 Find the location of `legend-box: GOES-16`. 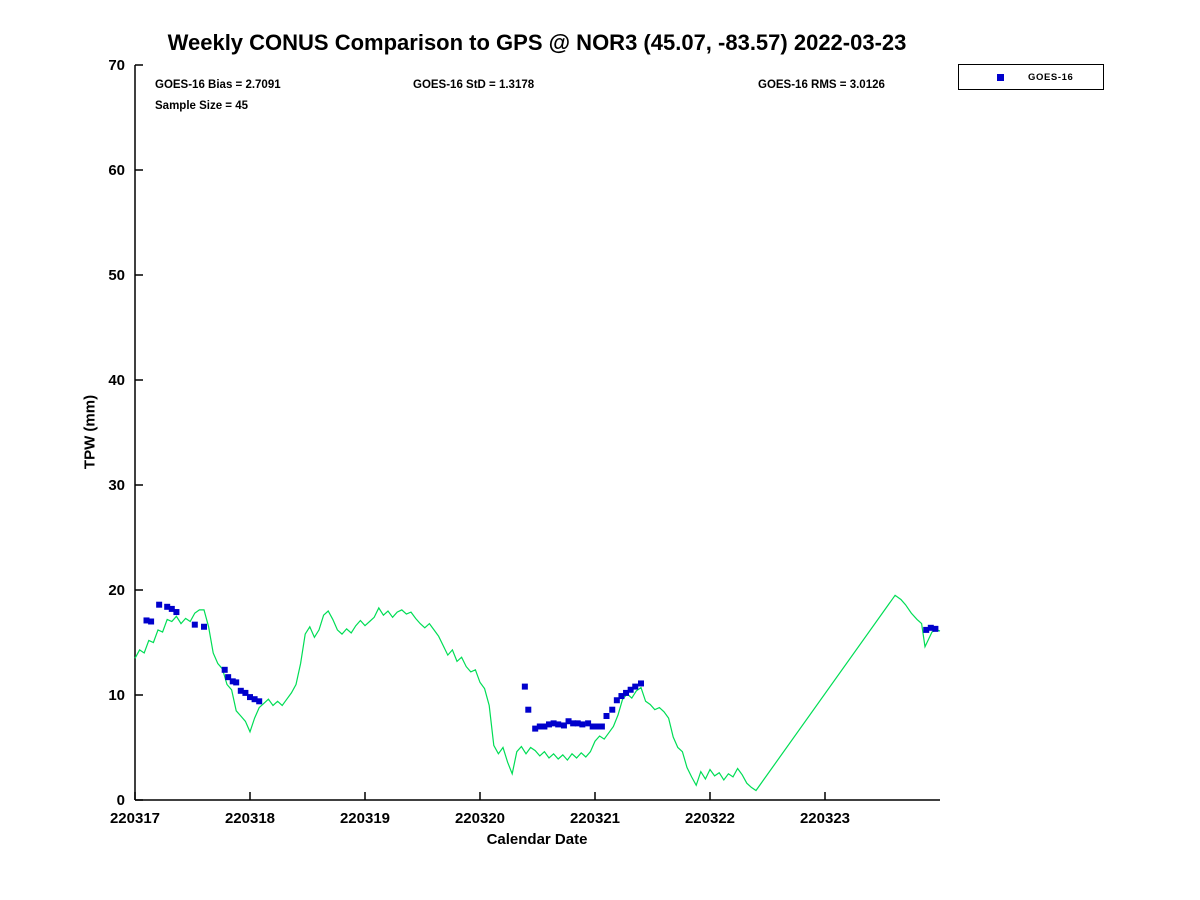

legend-box: GOES-16 is located at coordinates (1031, 77).